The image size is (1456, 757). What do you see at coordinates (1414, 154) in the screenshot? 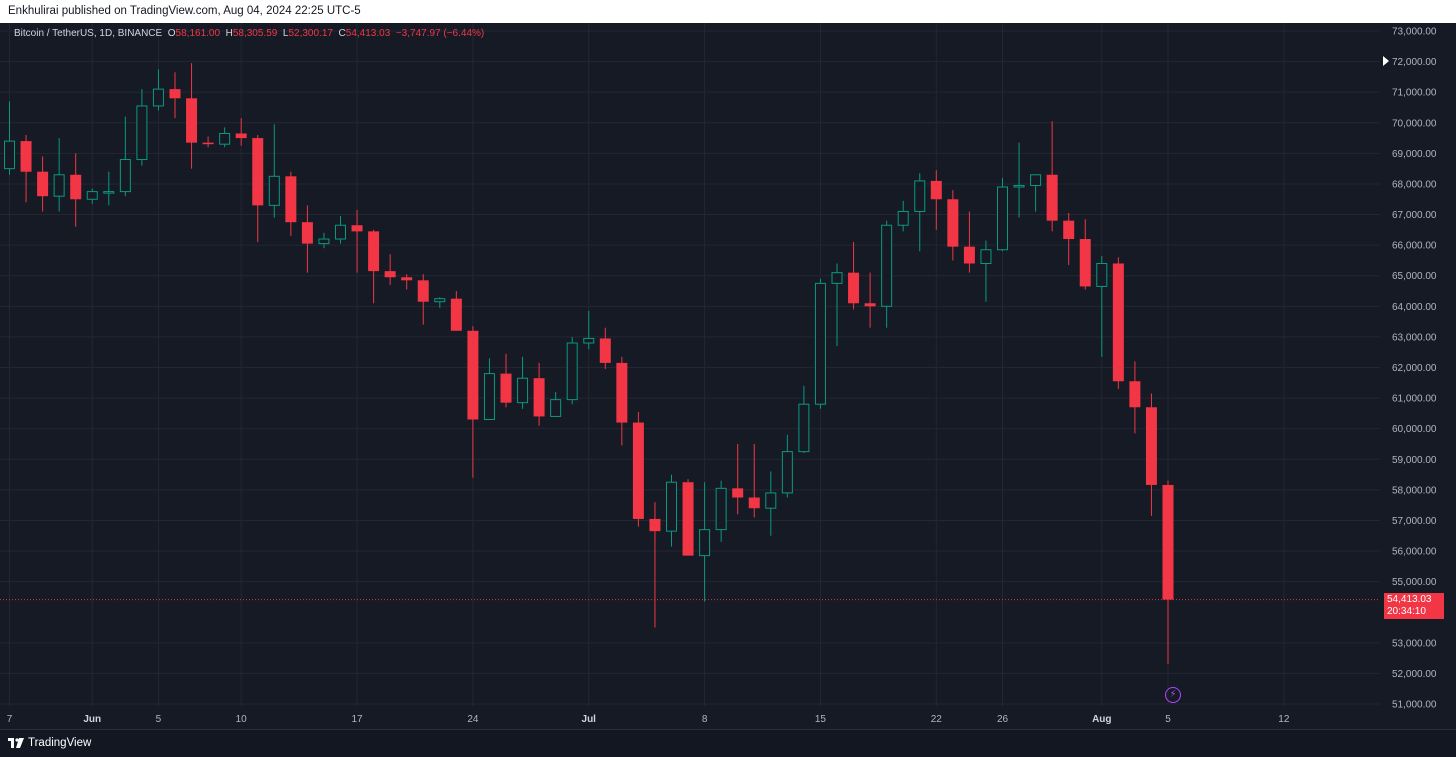
I see `y-tick-label: 69,000.00` at bounding box center [1414, 154].